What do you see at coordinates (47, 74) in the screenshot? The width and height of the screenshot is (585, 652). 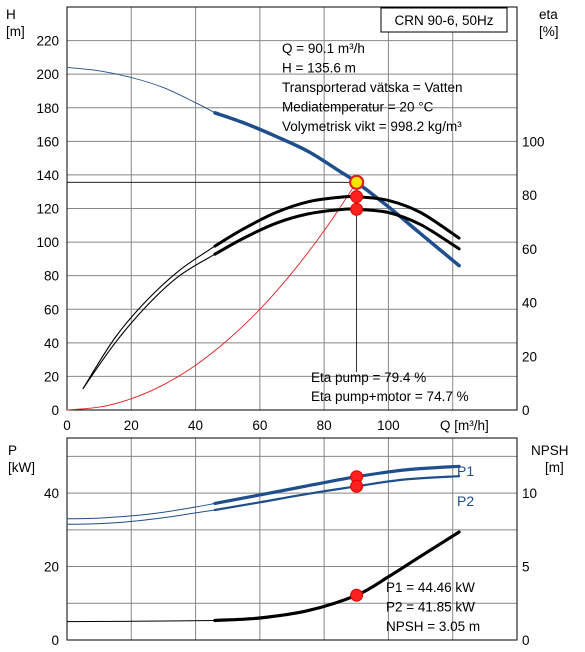 I see `top-y-tick-label: 200` at bounding box center [47, 74].